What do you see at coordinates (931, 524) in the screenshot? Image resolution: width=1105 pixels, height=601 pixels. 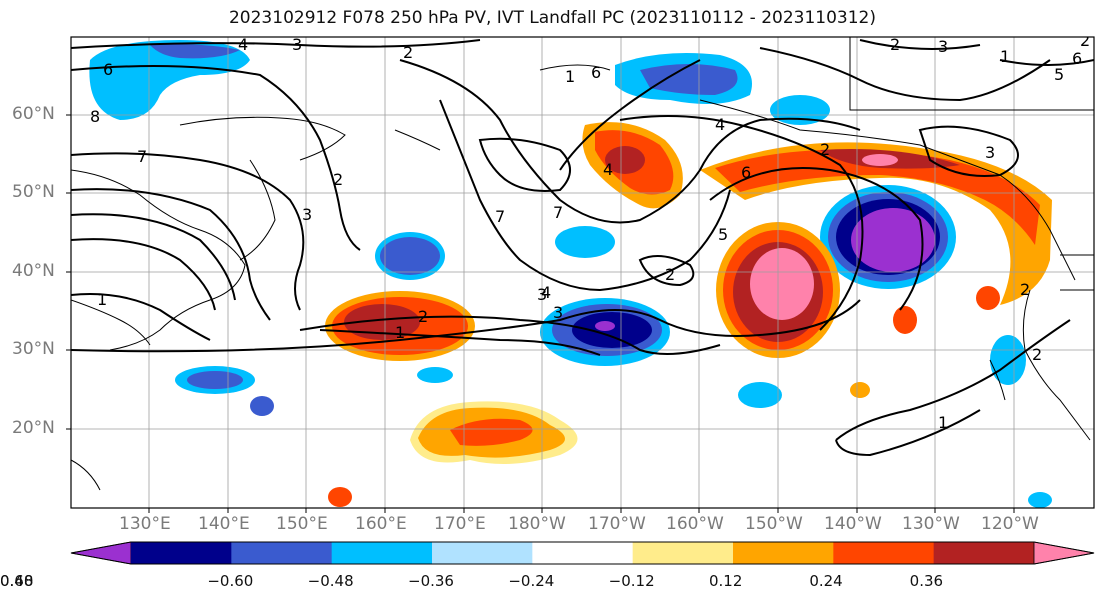 I see `lon-label: 130°W` at bounding box center [931, 524].